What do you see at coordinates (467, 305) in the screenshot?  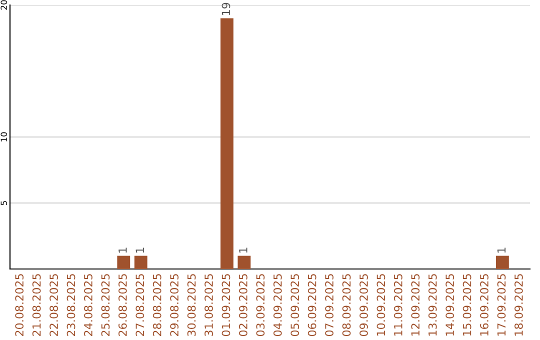 I see `x-tick-label: 15.09.2025` at bounding box center [467, 305].